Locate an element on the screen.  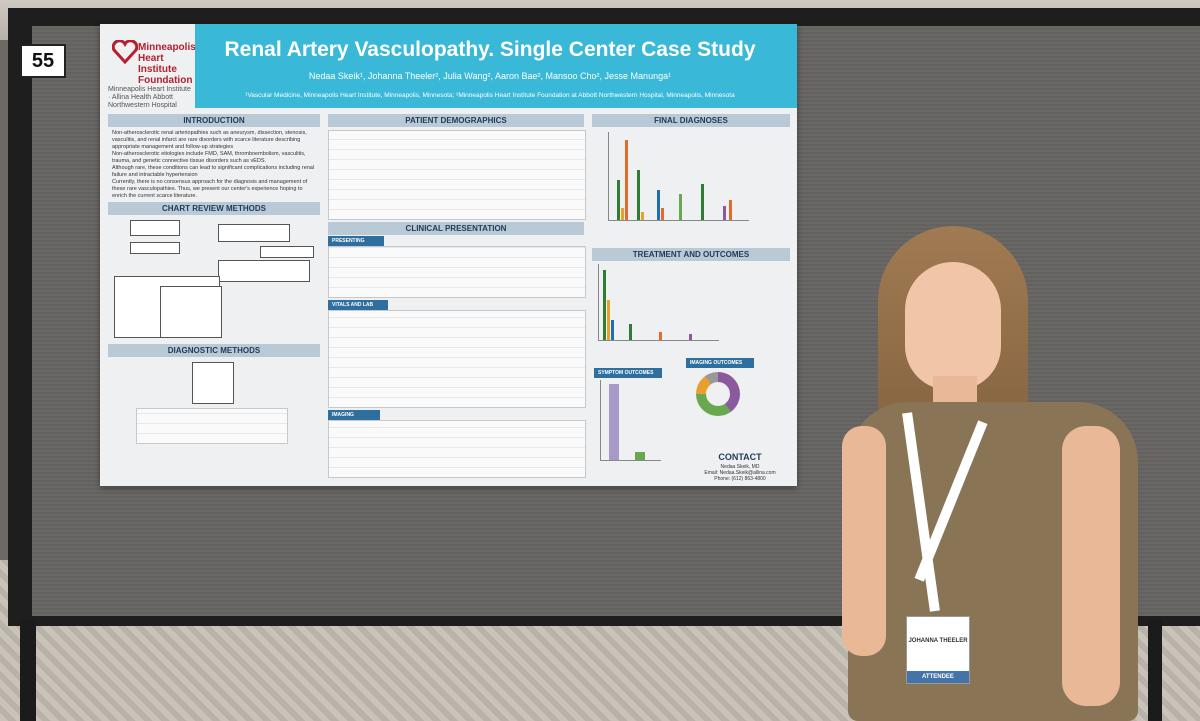
foundation-logo: Minneapolis Heart Institute Foundation is located at coordinates (152, 67).